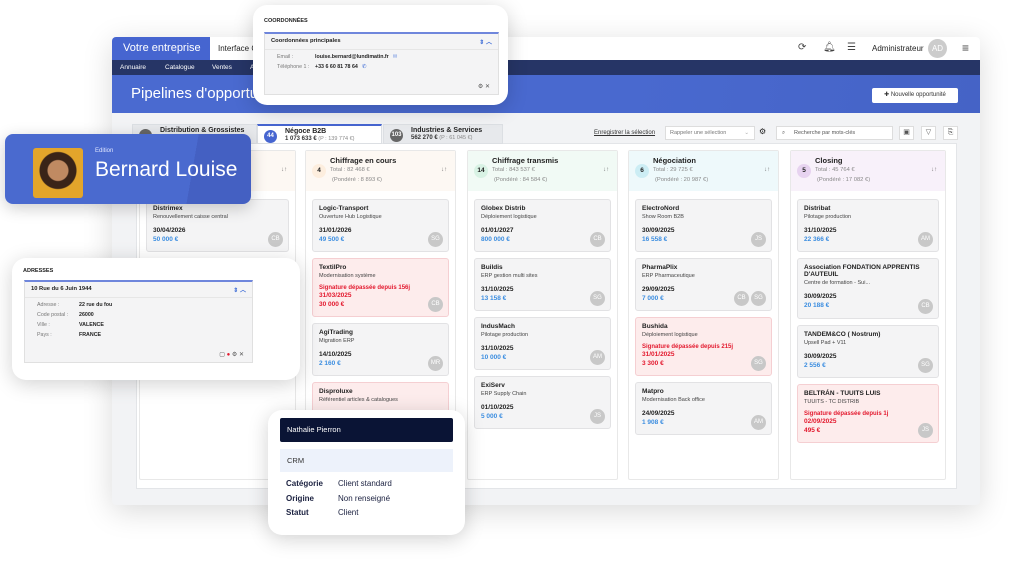  I want to click on nav-more: A, so click(252, 67).